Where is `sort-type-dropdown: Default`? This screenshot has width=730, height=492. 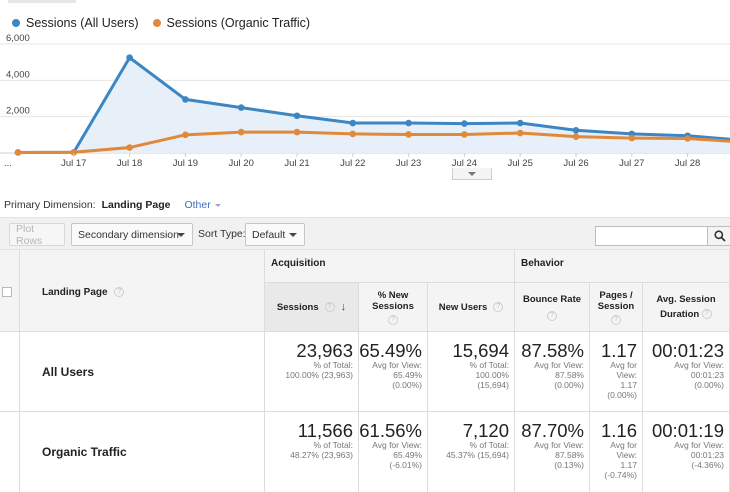 sort-type-dropdown: Default is located at coordinates (275, 234).